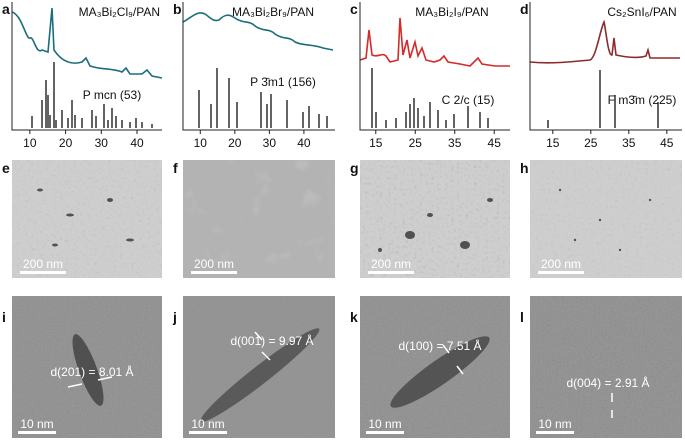 The width and height of the screenshot is (685, 440). What do you see at coordinates (91, 371) in the screenshot?
I see `d-spacing-label: d(201) = 8.01 Å` at bounding box center [91, 371].